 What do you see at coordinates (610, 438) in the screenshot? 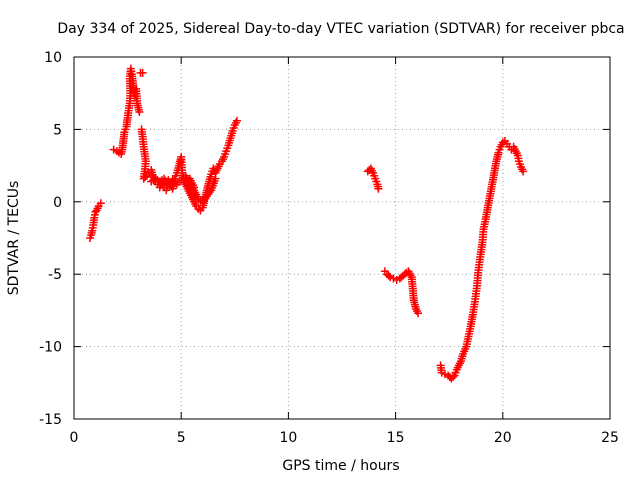
I see `x-tick-label: 25` at bounding box center [610, 438].